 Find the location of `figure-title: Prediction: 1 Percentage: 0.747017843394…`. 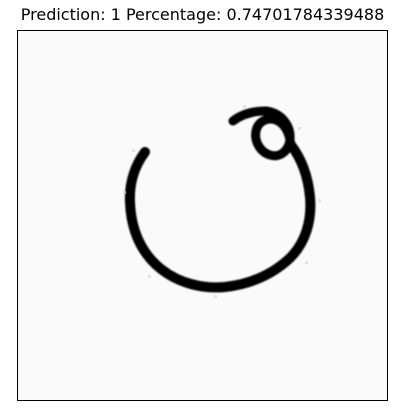

figure-title: Prediction: 1 Percentage: 0.747017843394… is located at coordinates (202, 14).